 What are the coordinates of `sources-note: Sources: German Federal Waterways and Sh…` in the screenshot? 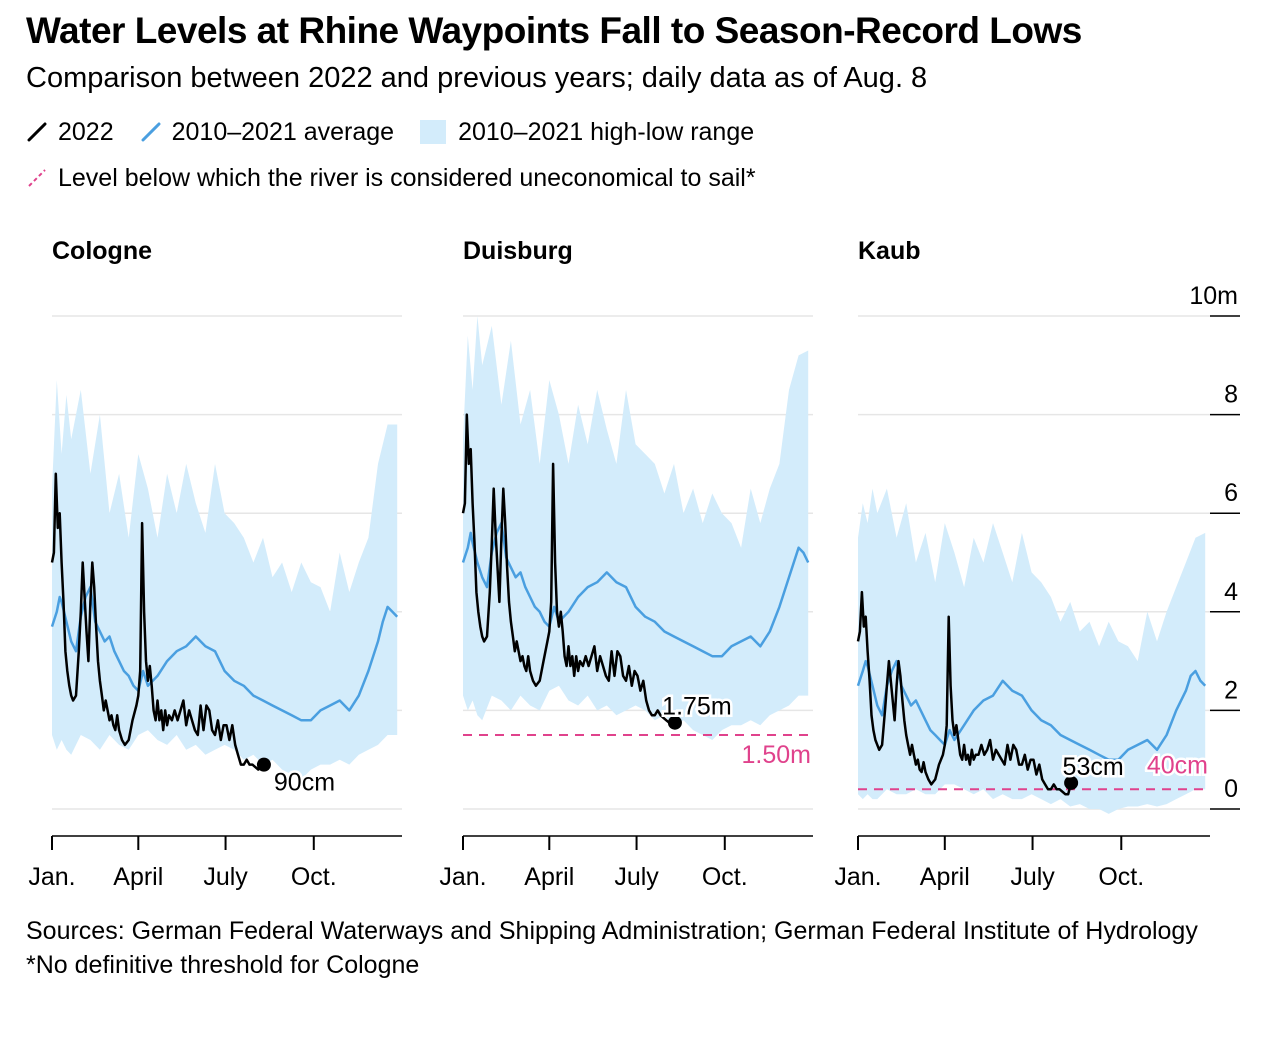 It's located at (646, 948).